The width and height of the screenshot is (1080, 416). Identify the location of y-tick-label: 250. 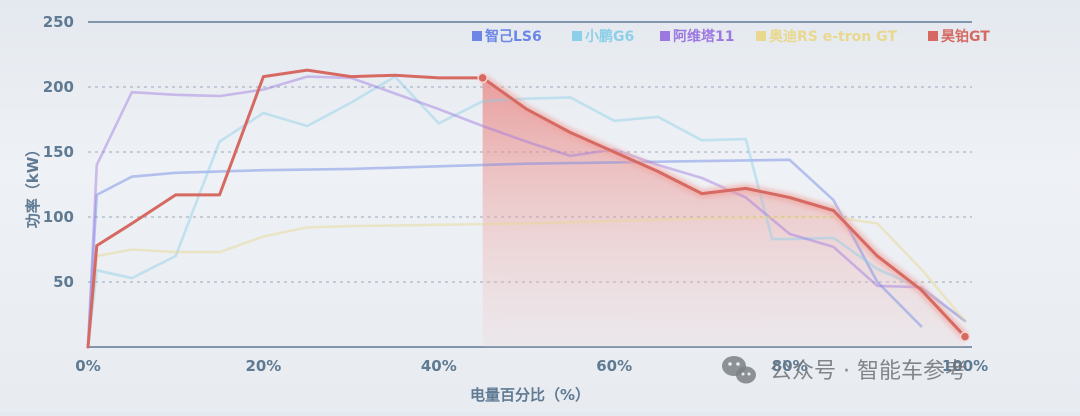
(58, 22).